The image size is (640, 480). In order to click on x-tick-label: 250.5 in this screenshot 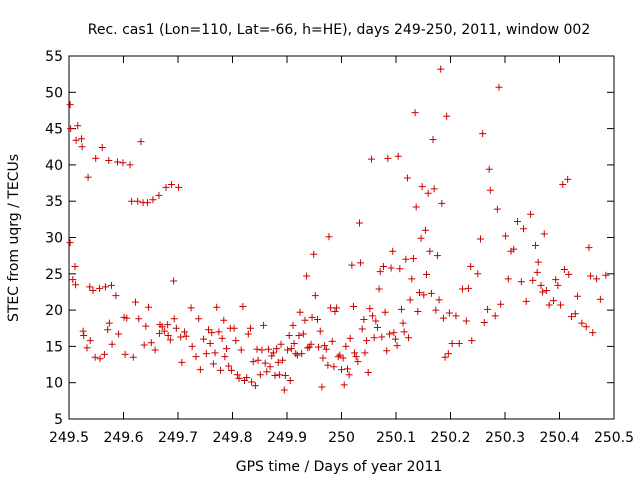, I will do `click(614, 438)`.